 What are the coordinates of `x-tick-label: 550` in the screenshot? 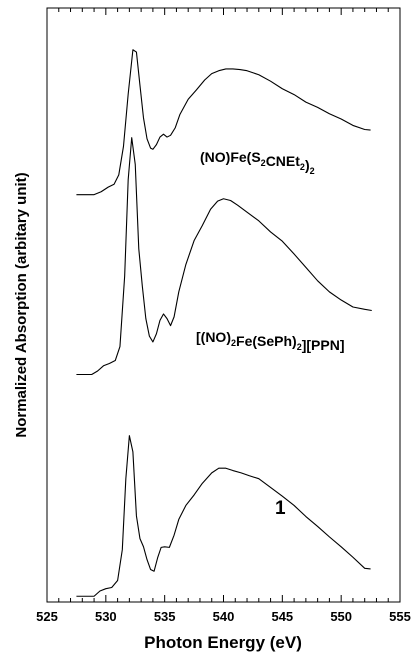 It's located at (341, 616).